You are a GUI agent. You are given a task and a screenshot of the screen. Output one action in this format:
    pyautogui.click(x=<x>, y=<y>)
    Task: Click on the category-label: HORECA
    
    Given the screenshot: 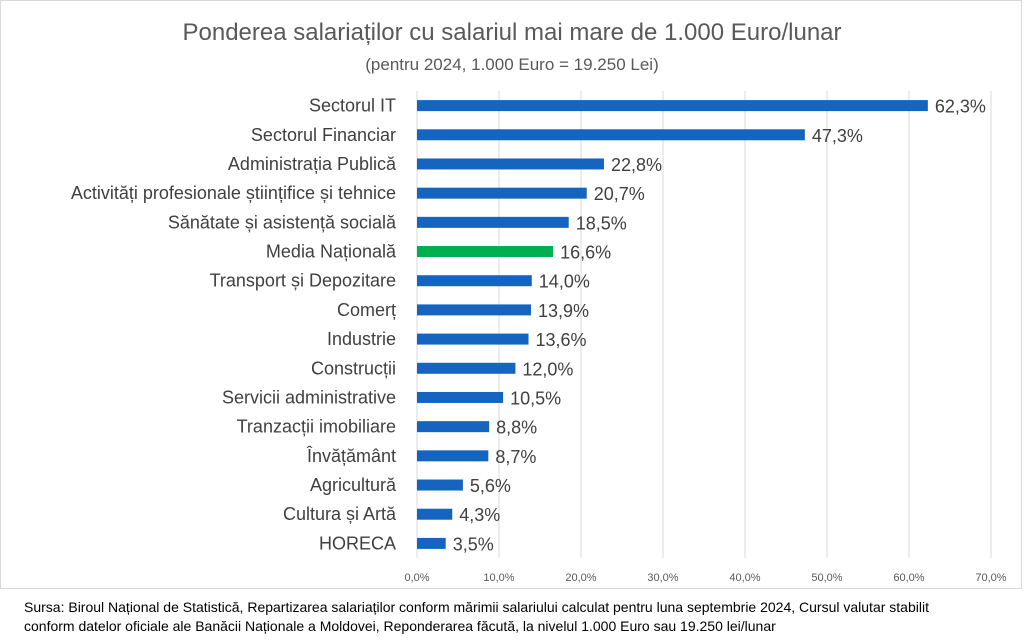 What is the action you would take?
    pyautogui.click(x=357, y=543)
    